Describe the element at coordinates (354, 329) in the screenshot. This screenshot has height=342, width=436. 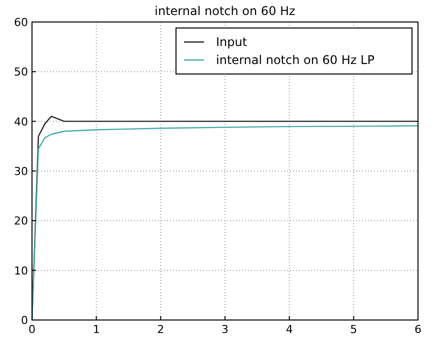
I see `x-tick-label: 5` at that location.